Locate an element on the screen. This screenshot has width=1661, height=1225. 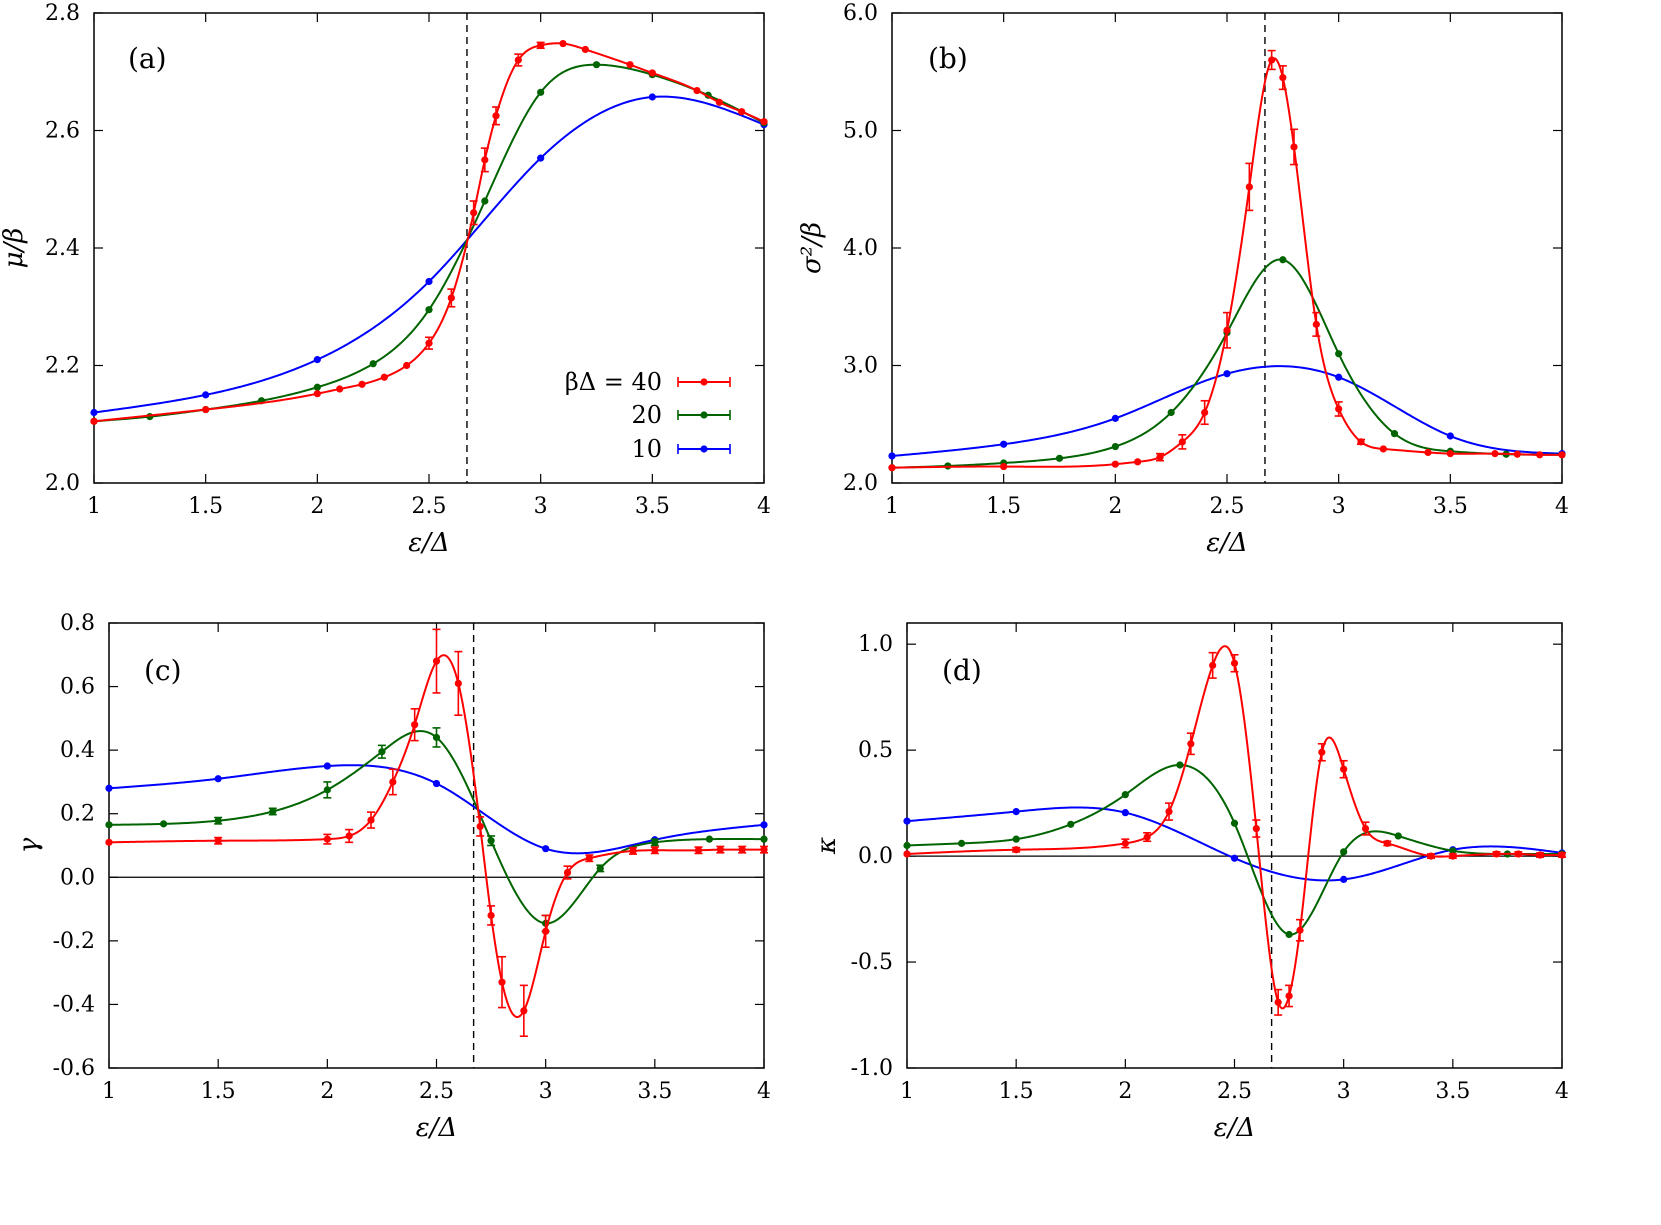
y-tick-label: 3.0 is located at coordinates (860, 366).